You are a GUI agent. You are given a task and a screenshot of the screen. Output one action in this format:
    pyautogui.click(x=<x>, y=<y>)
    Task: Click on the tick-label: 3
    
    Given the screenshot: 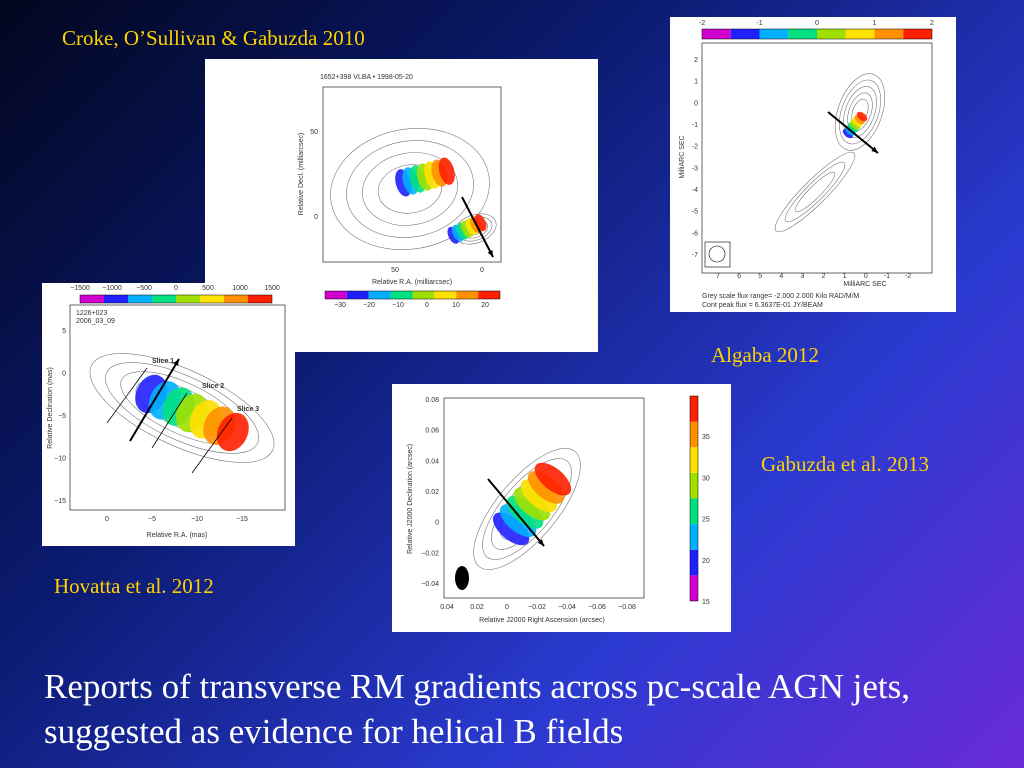 What is the action you would take?
    pyautogui.click(x=802, y=276)
    